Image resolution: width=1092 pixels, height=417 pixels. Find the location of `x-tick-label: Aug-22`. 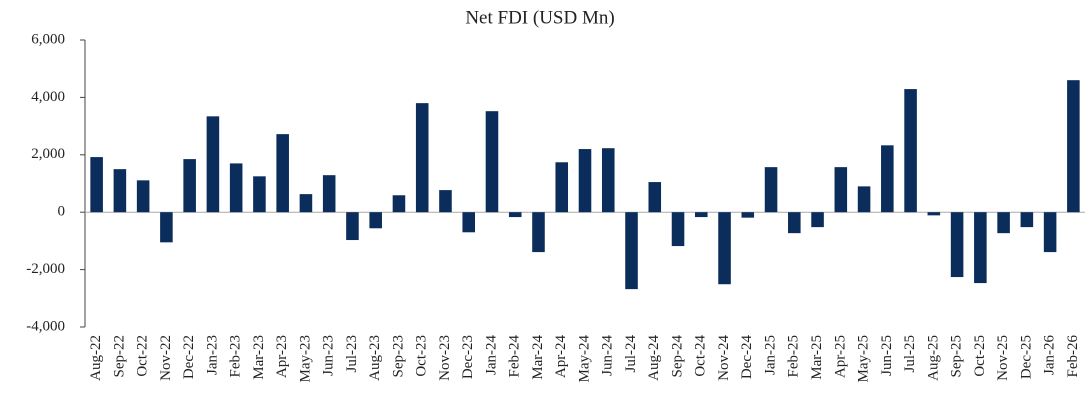

x-tick-label: Aug-22 is located at coordinates (96, 358).